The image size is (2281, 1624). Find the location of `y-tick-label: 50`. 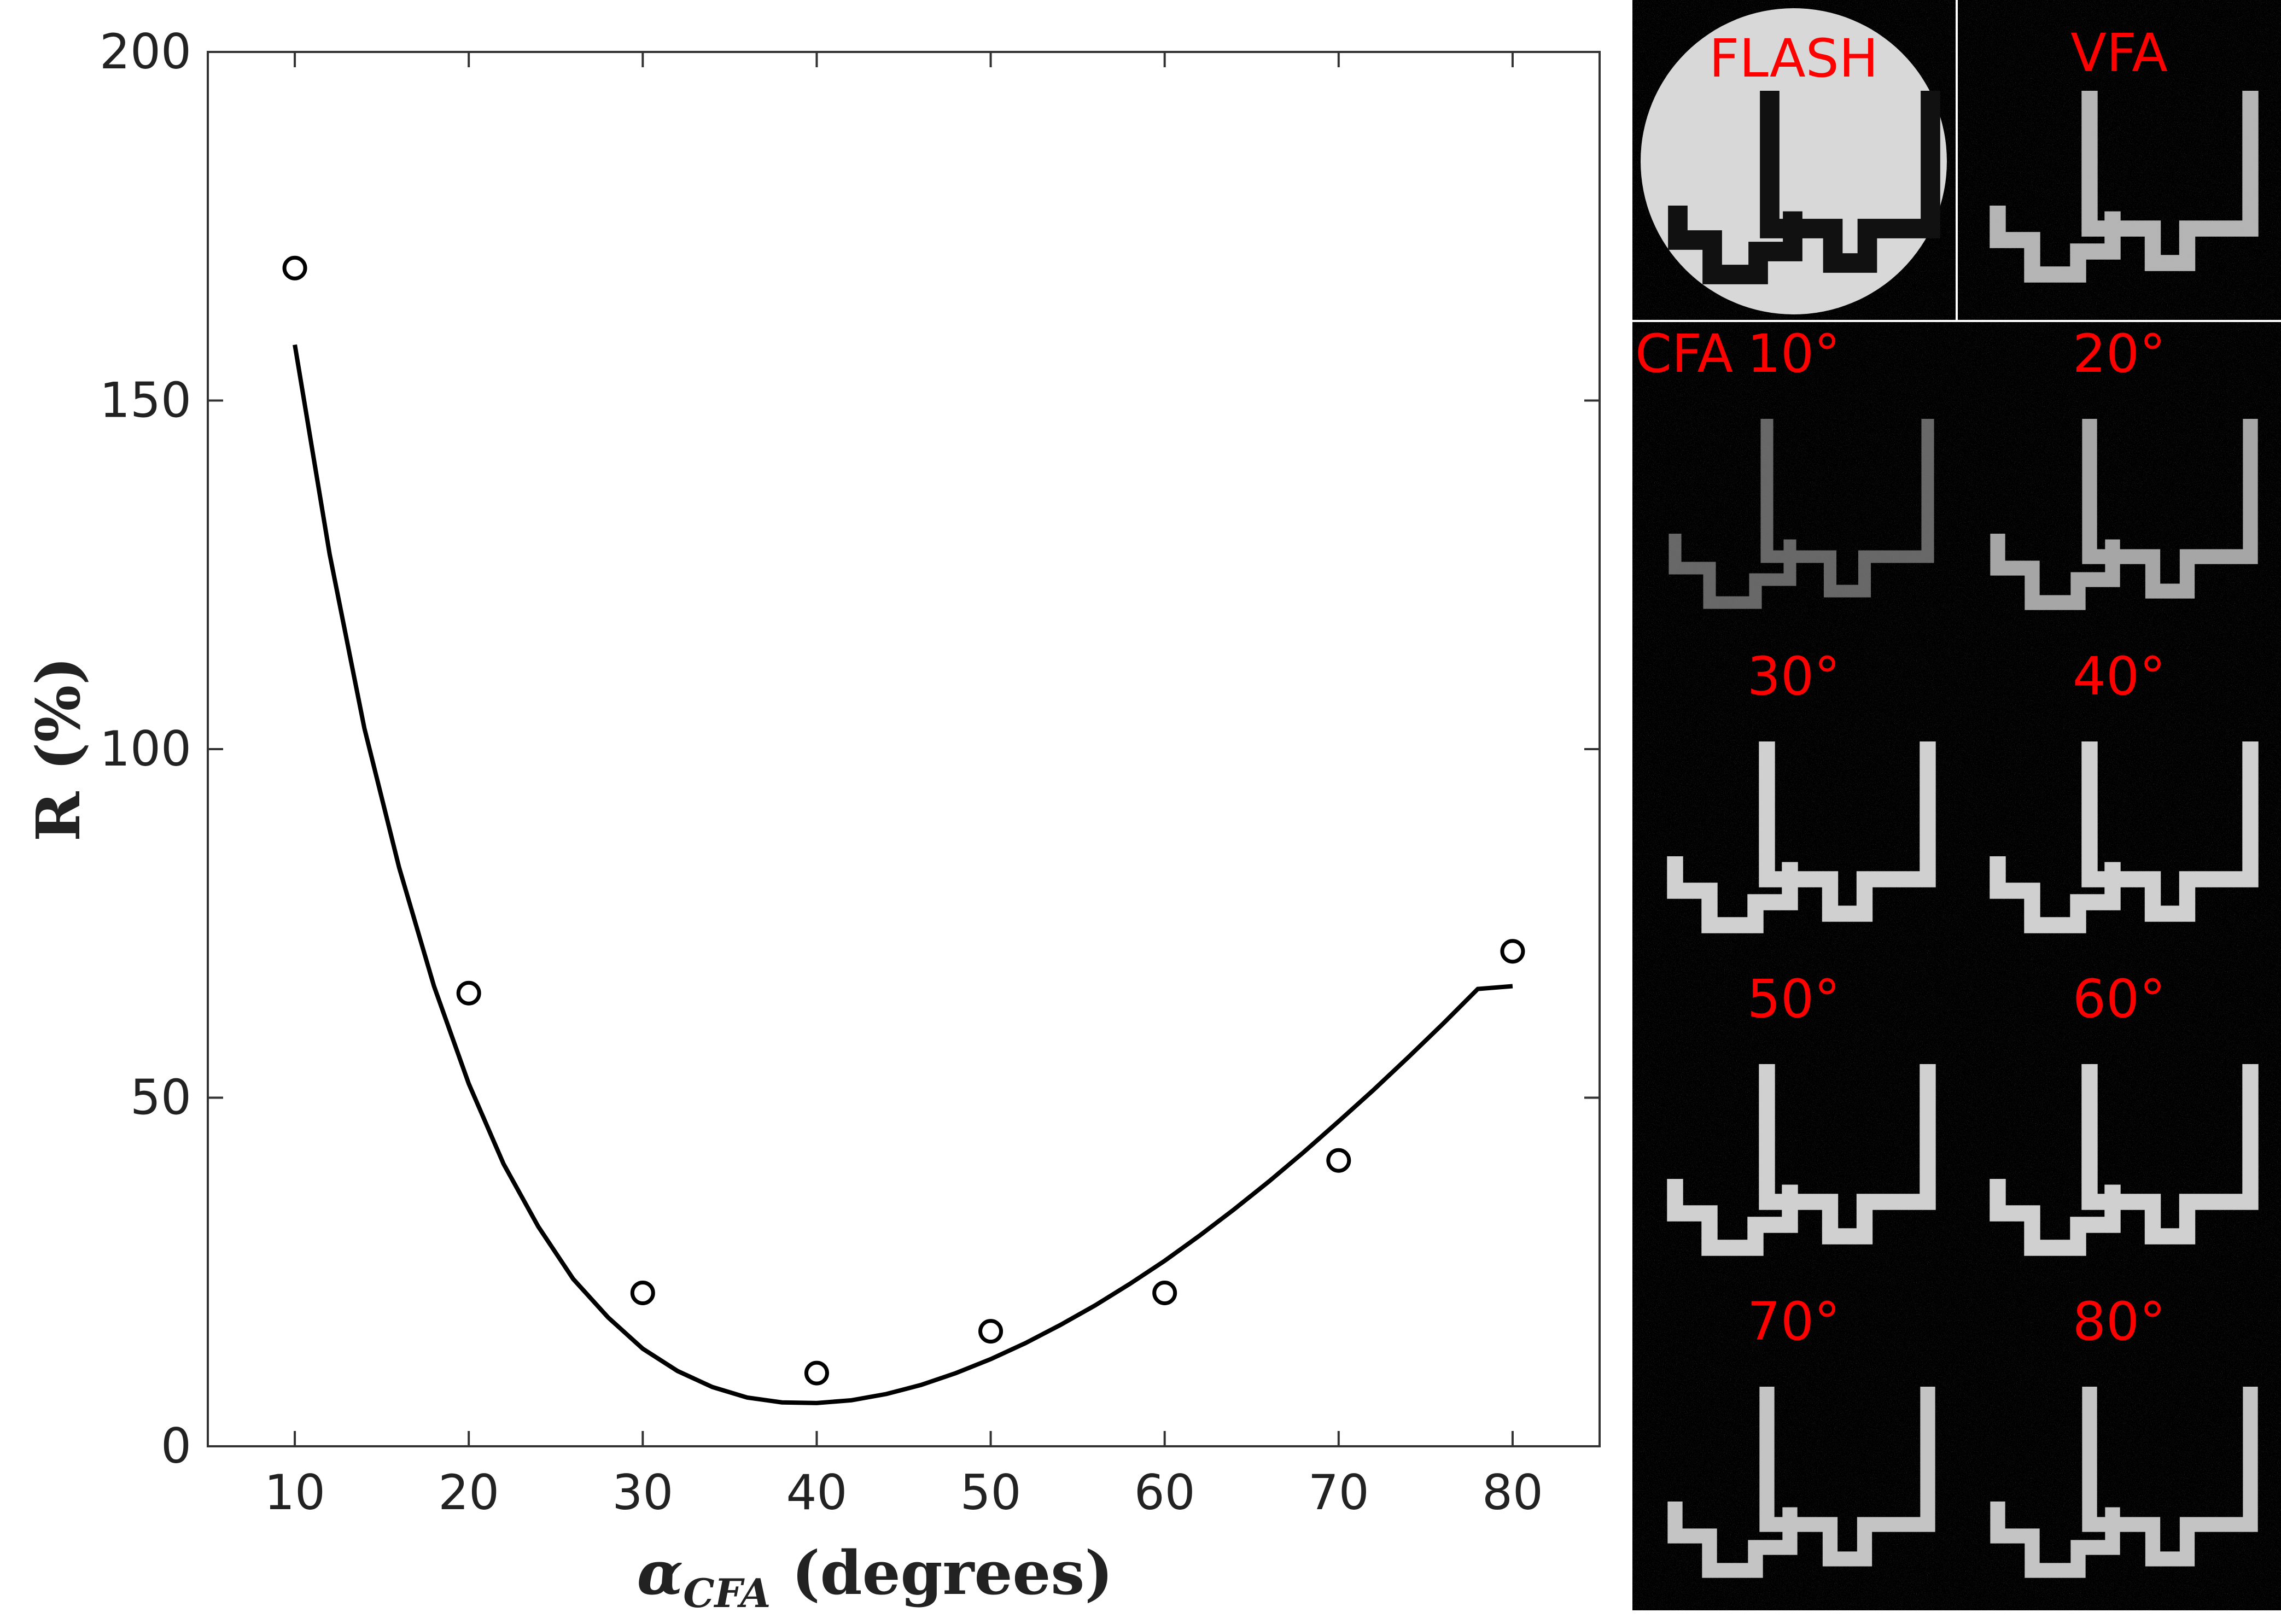

y-tick-label: 50 is located at coordinates (161, 1098).